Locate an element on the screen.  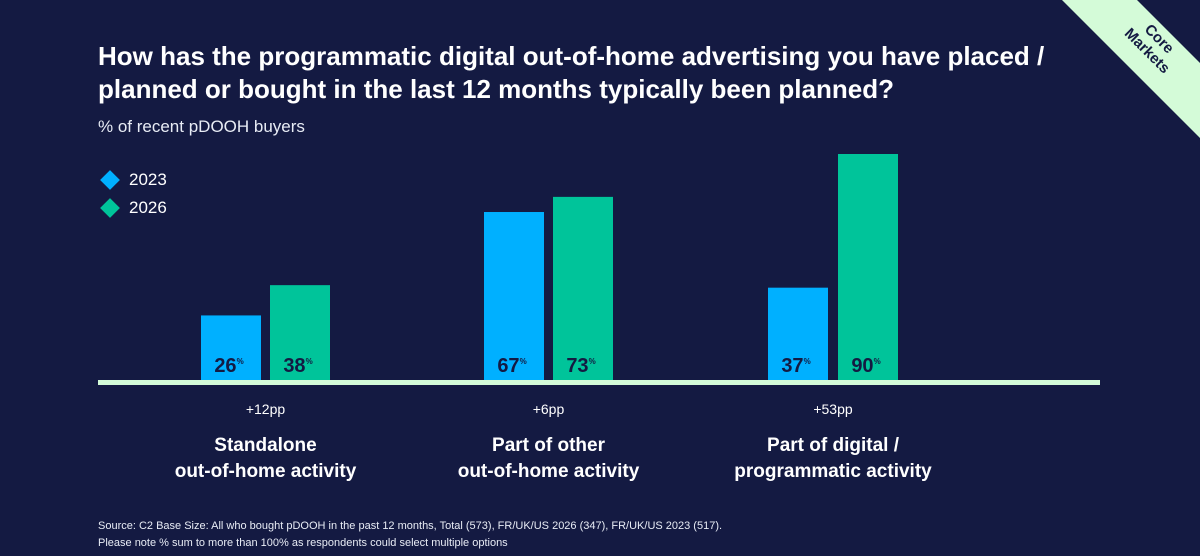
category-label-2-line-1: Part of other is located at coordinates (549, 445).